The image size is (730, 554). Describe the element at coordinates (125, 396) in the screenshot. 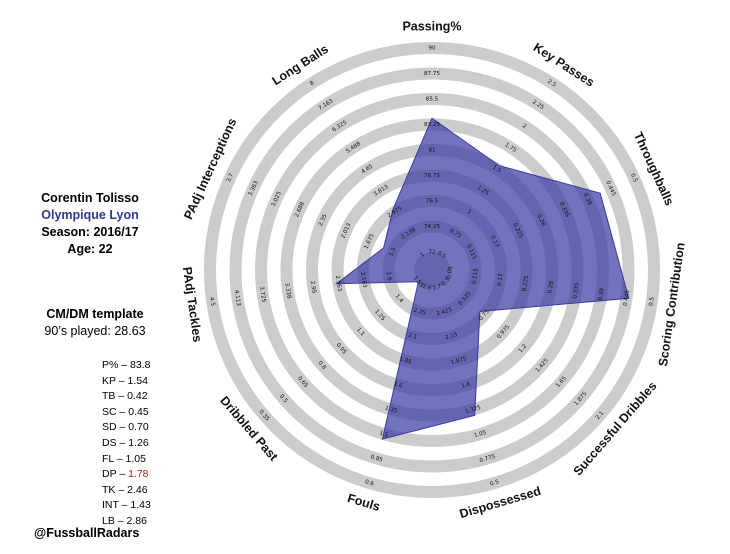

I see `stat-row: TB – 0.42` at that location.